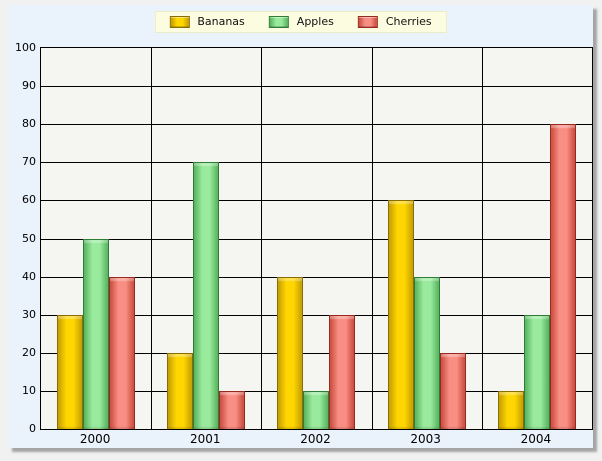 The width and height of the screenshot is (602, 461). I want to click on bar-apples-2002, so click(316, 409).